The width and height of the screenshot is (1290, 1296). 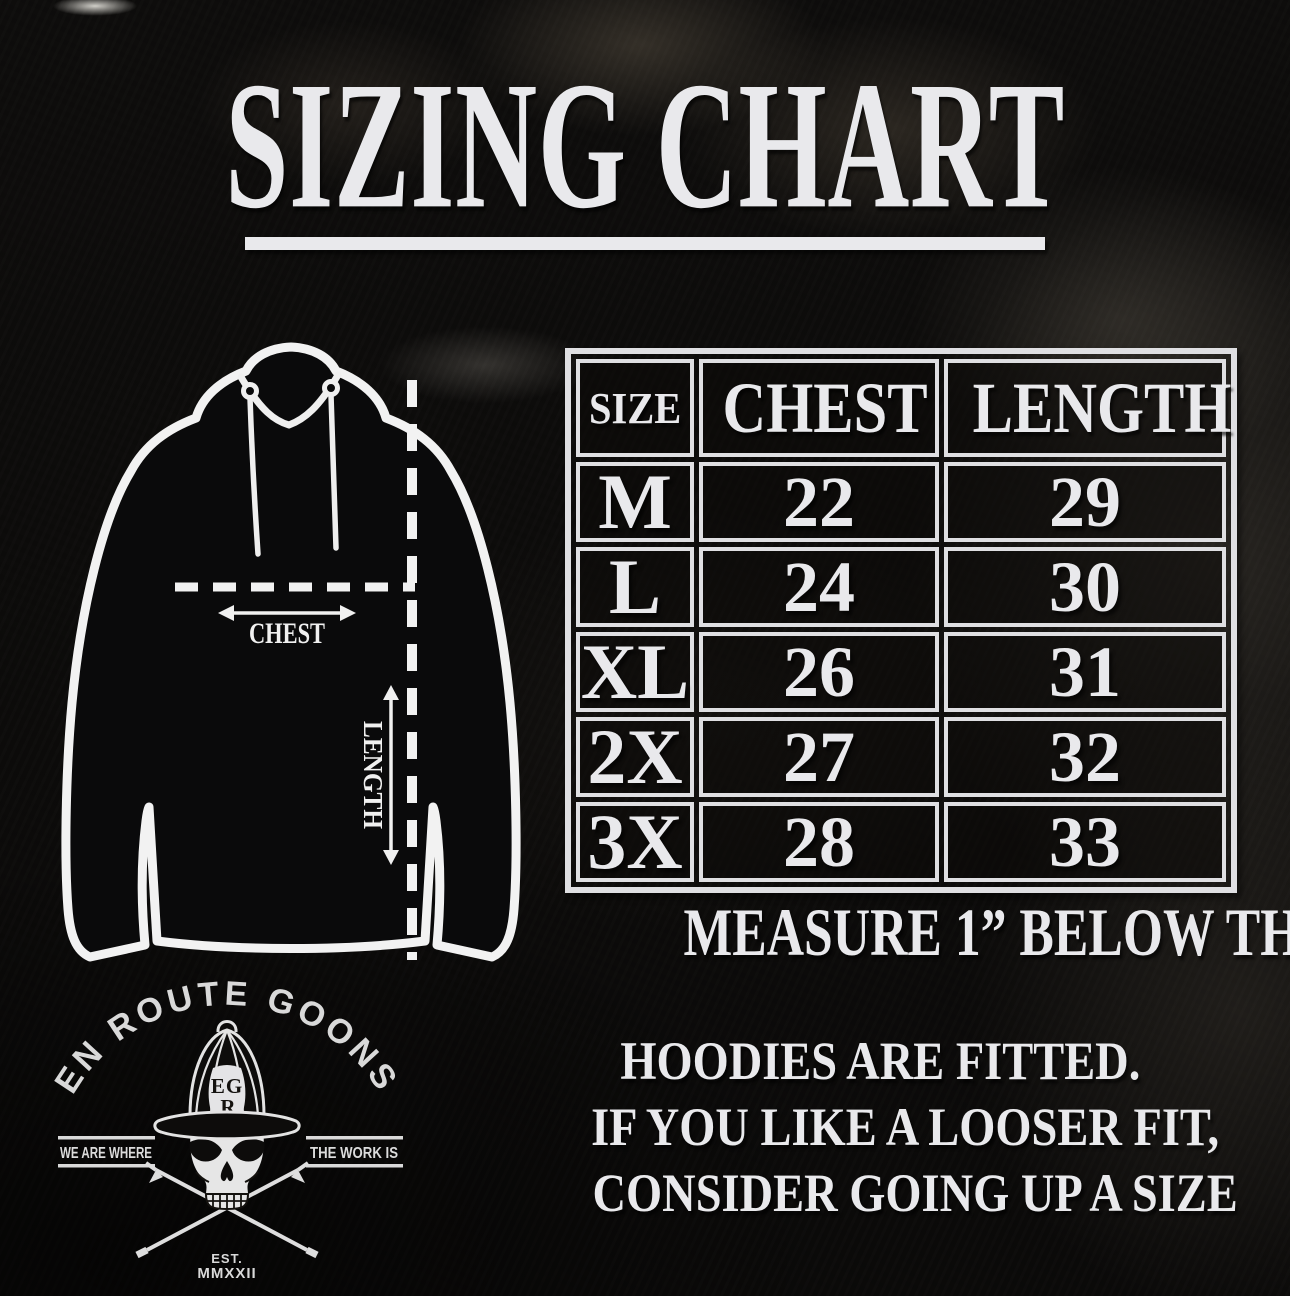 I want to click on helmet-shield, so click(x=227, y=1094).